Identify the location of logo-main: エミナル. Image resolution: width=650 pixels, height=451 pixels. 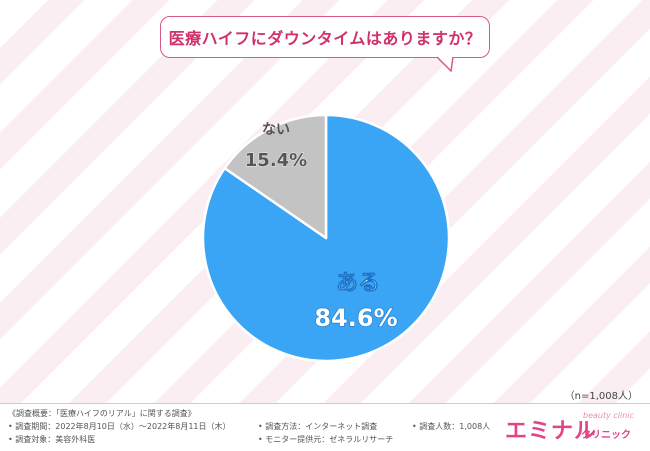
(551, 431).